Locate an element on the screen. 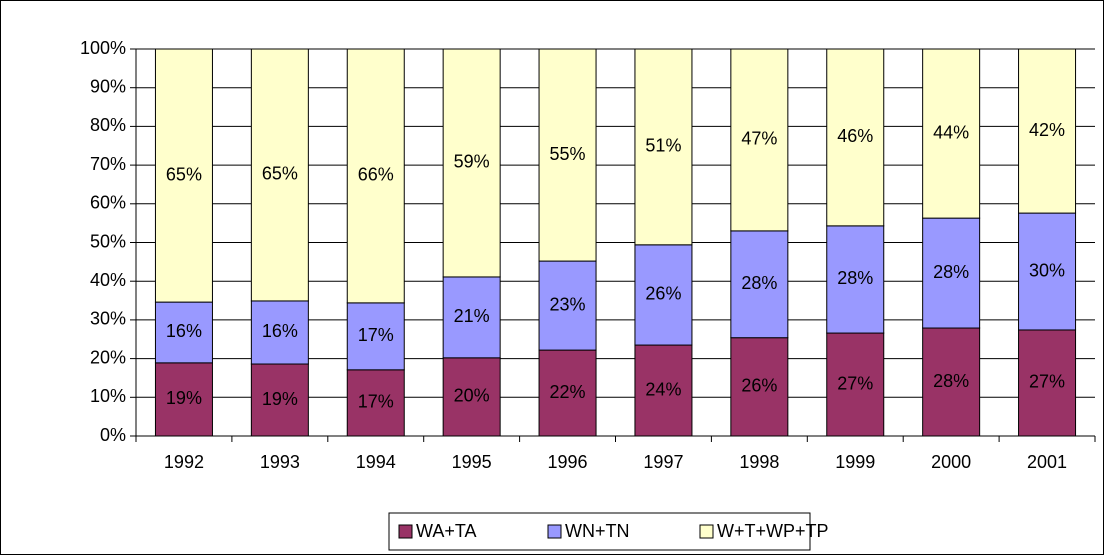 The height and width of the screenshot is (555, 1104). y-tick-label: 30% is located at coordinates (108, 319).